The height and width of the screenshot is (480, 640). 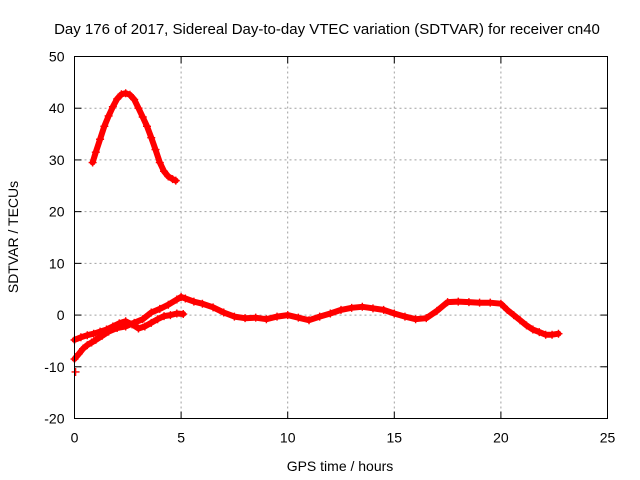 What do you see at coordinates (54, 419) in the screenshot?
I see `y-tick-label: -20` at bounding box center [54, 419].